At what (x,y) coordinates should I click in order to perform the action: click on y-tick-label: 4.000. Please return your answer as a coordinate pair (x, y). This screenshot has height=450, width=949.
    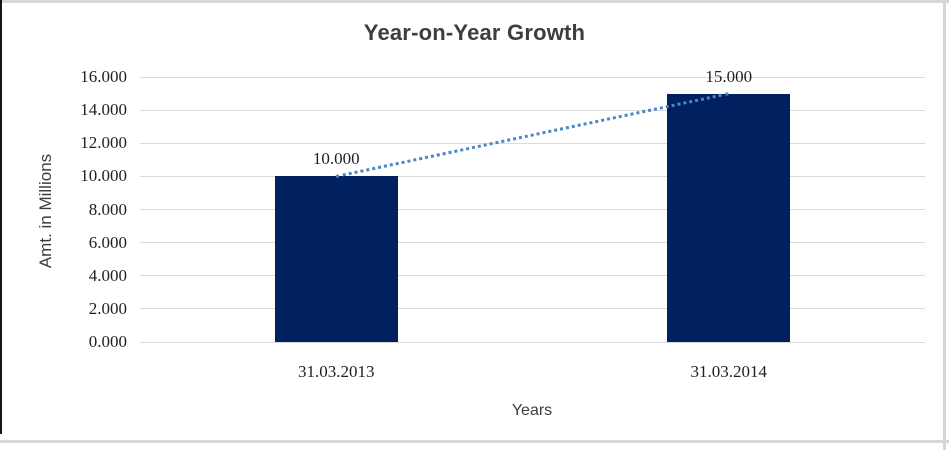
    Looking at the image, I should click on (107, 275).